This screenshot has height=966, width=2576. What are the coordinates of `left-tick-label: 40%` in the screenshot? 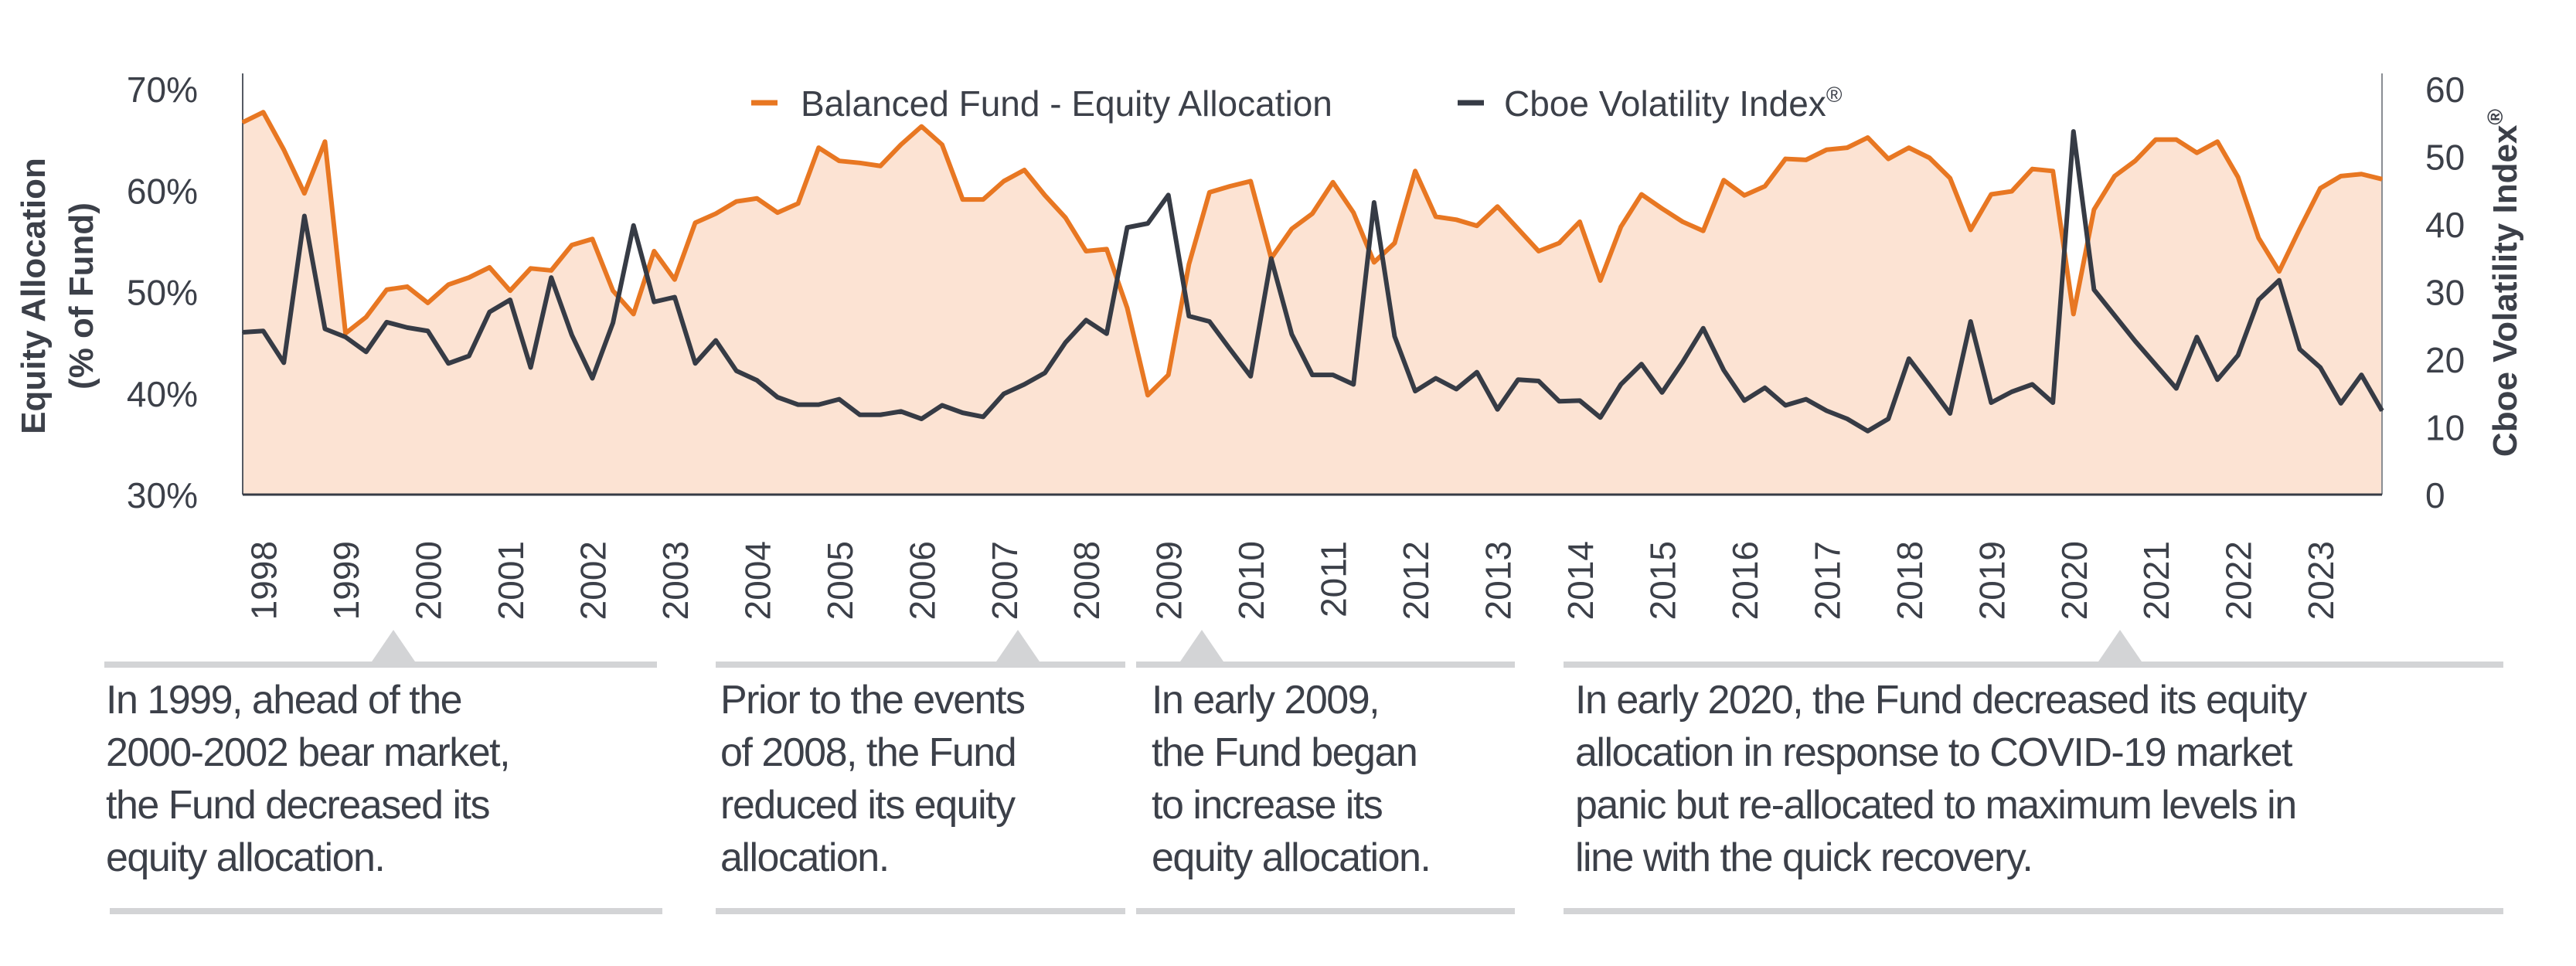 It's located at (162, 394).